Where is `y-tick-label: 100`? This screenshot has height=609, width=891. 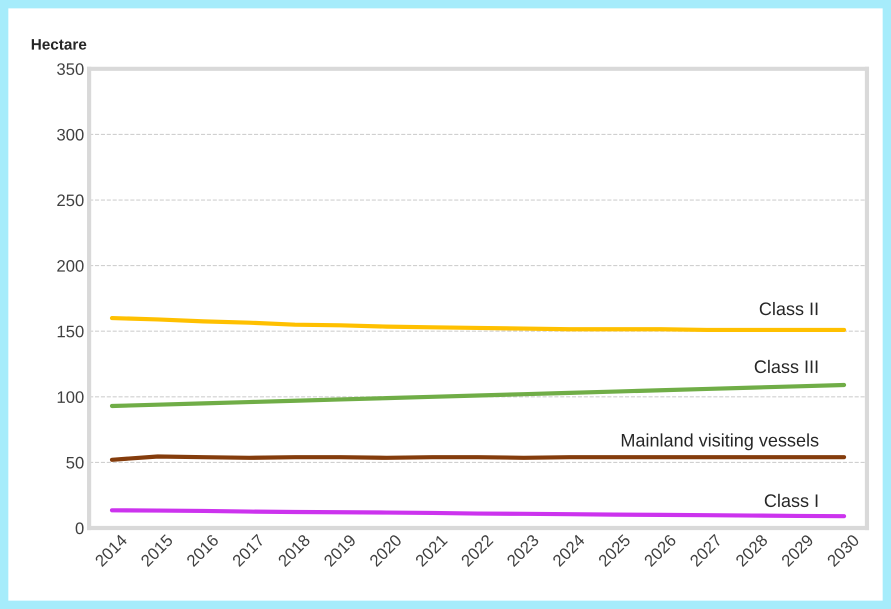 y-tick-label: 100 is located at coordinates (71, 397).